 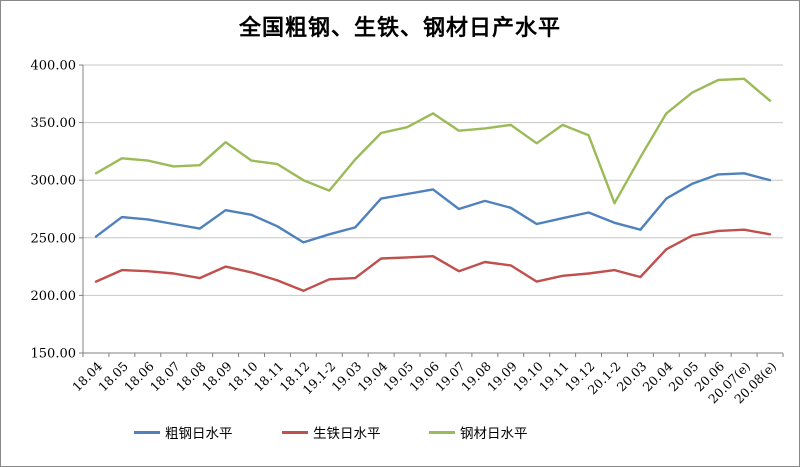 I want to click on legend-label-pig-iron: 生铁日水平, so click(x=347, y=434).